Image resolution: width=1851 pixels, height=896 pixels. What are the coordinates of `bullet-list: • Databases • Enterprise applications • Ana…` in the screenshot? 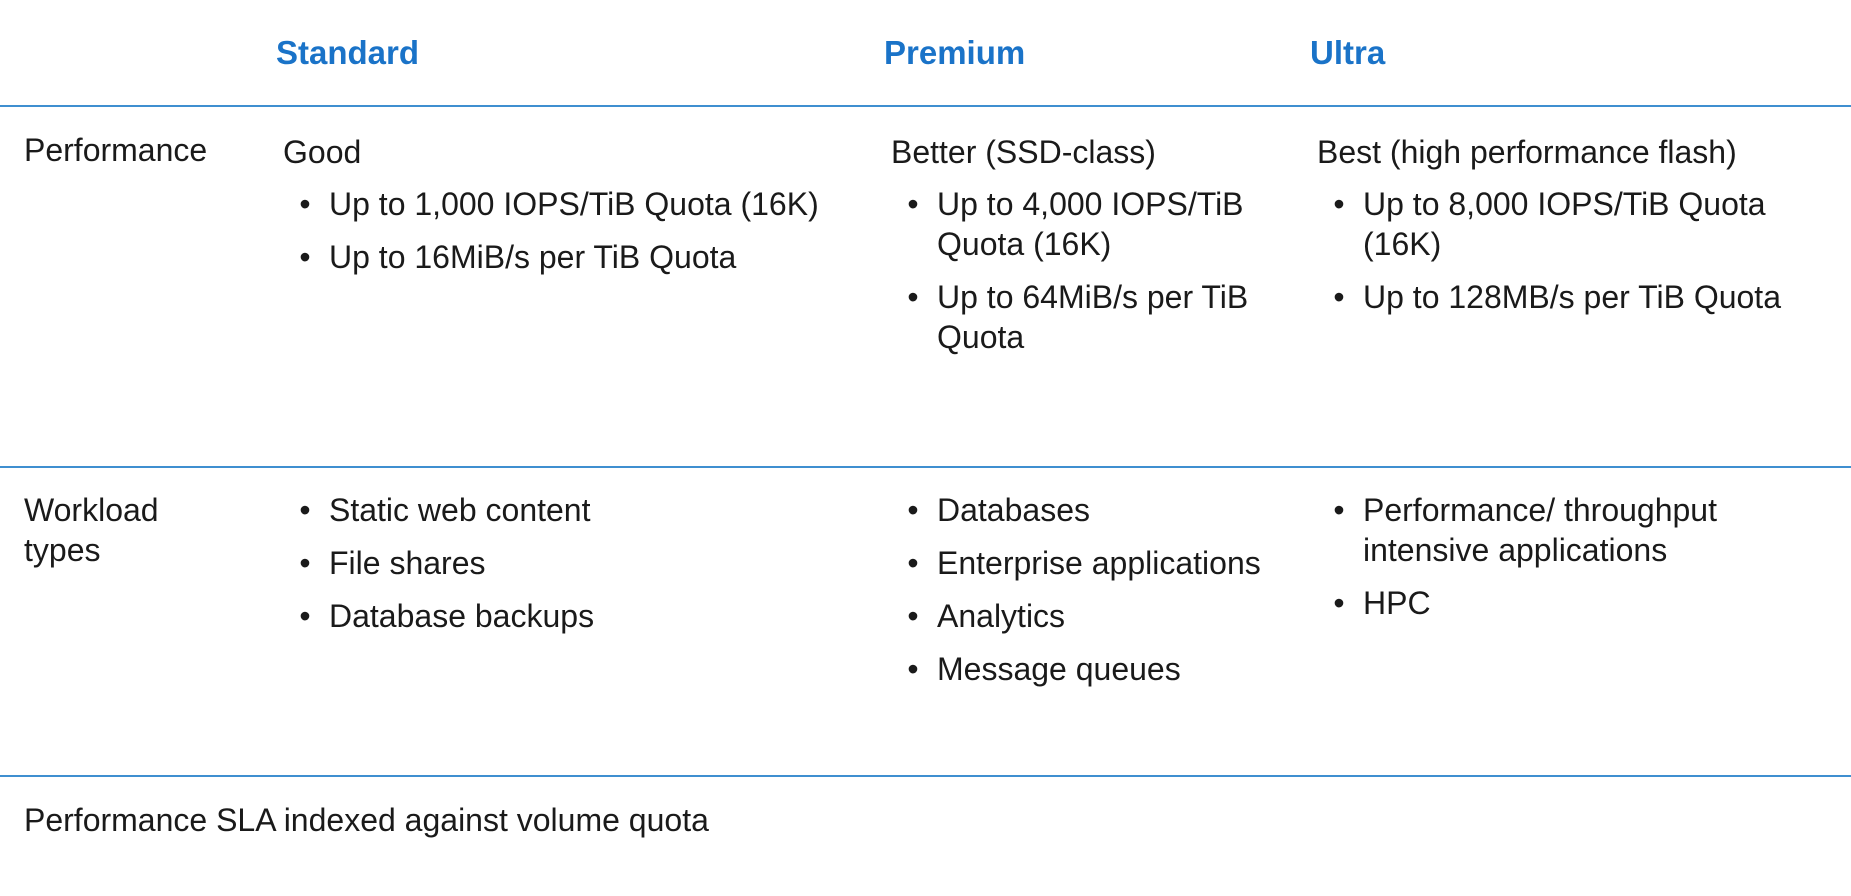 It's located at (1101, 589).